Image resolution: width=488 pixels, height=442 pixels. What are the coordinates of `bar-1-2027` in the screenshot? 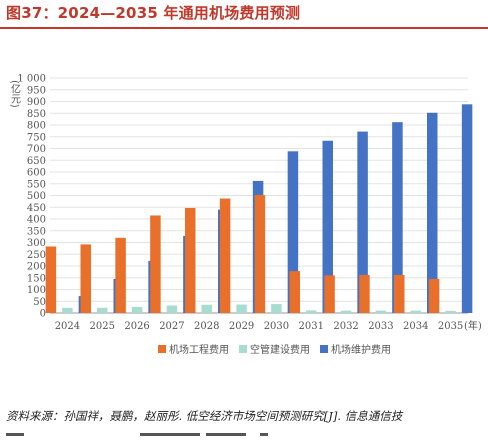 It's located at (155, 264).